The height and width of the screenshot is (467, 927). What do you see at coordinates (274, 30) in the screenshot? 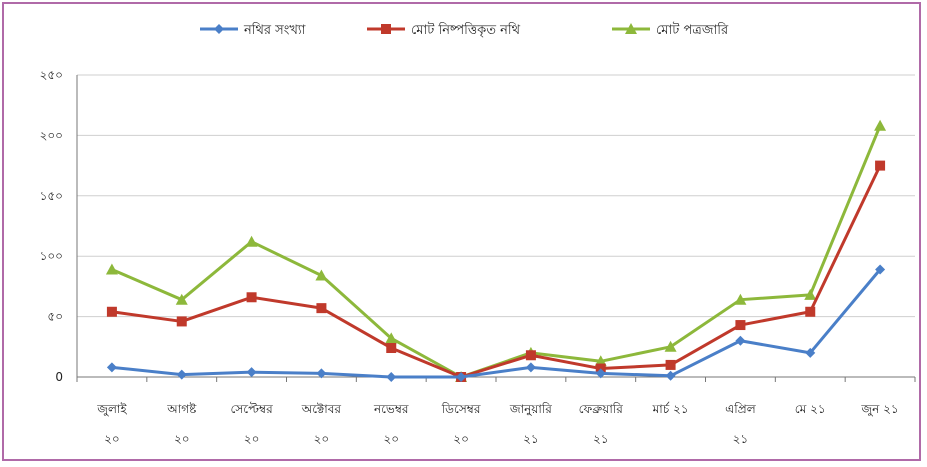
I see `legend-label: নথির সংখ্যা` at bounding box center [274, 30].